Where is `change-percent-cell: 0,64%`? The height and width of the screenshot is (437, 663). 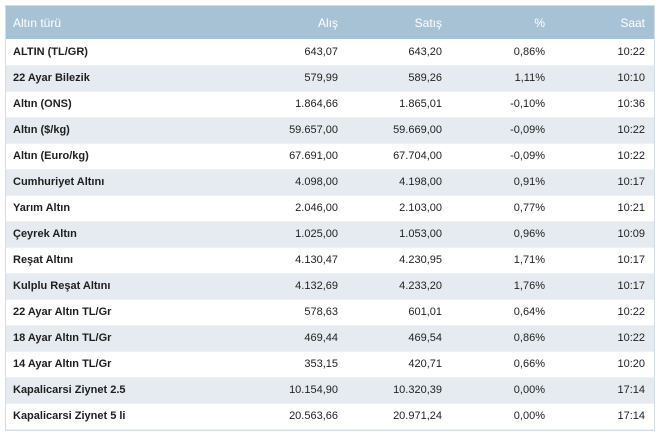
change-percent-cell: 0,64% is located at coordinates (495, 312).